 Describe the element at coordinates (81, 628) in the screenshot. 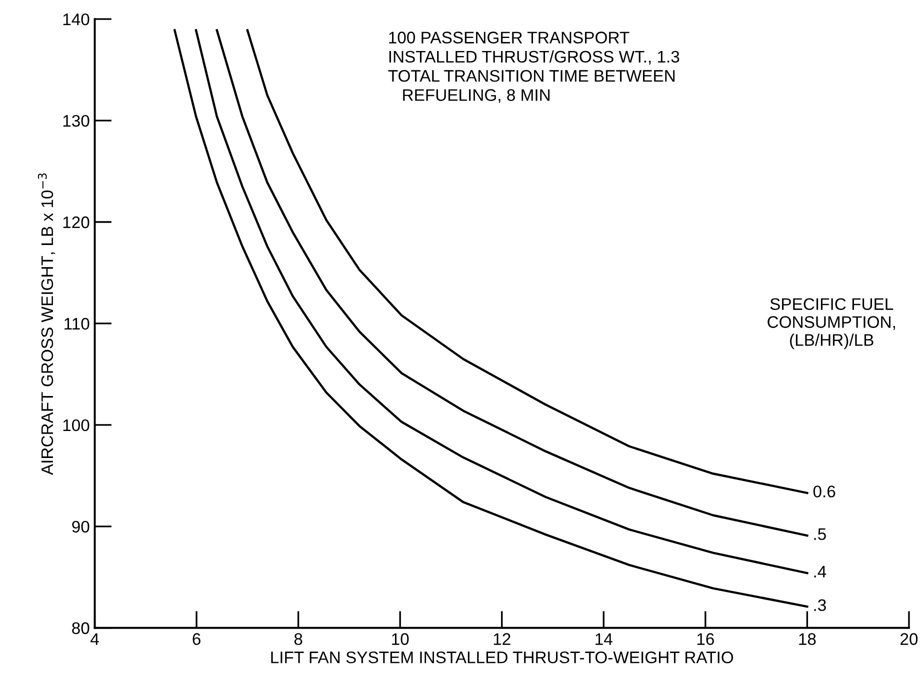

I see `y-tick-label: 80` at that location.